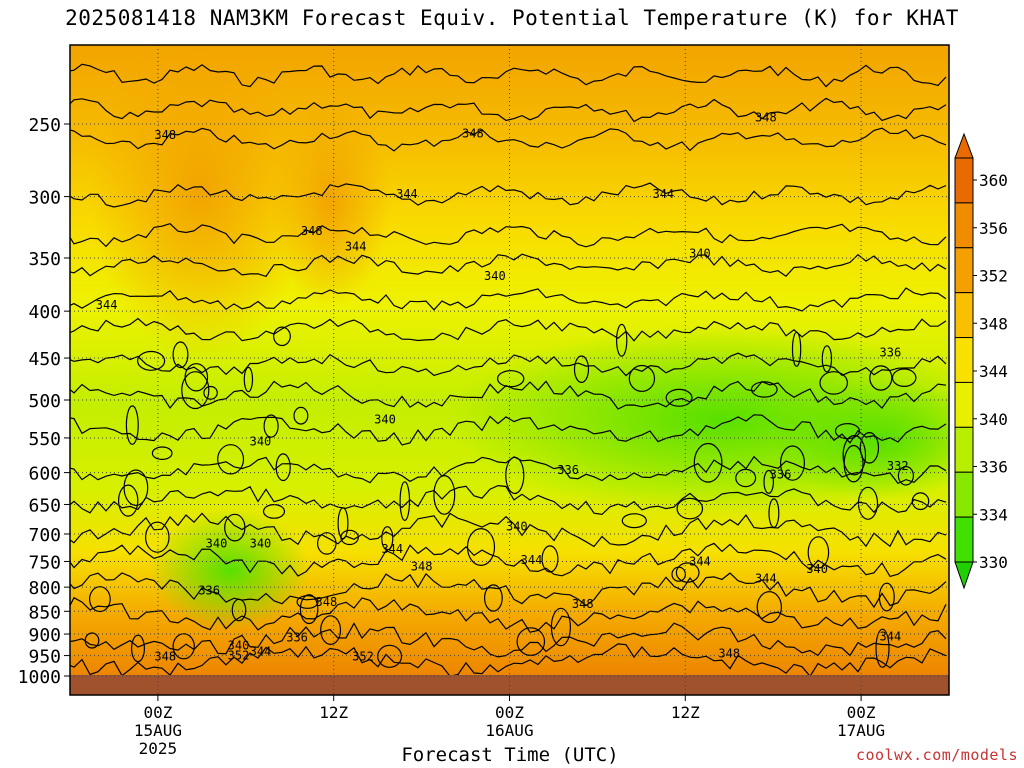 Image resolution: width=1024 pixels, height=768 pixels. What do you see at coordinates (936, 755) in the screenshot?
I see `credit-text: coolwx.com/models` at bounding box center [936, 755].